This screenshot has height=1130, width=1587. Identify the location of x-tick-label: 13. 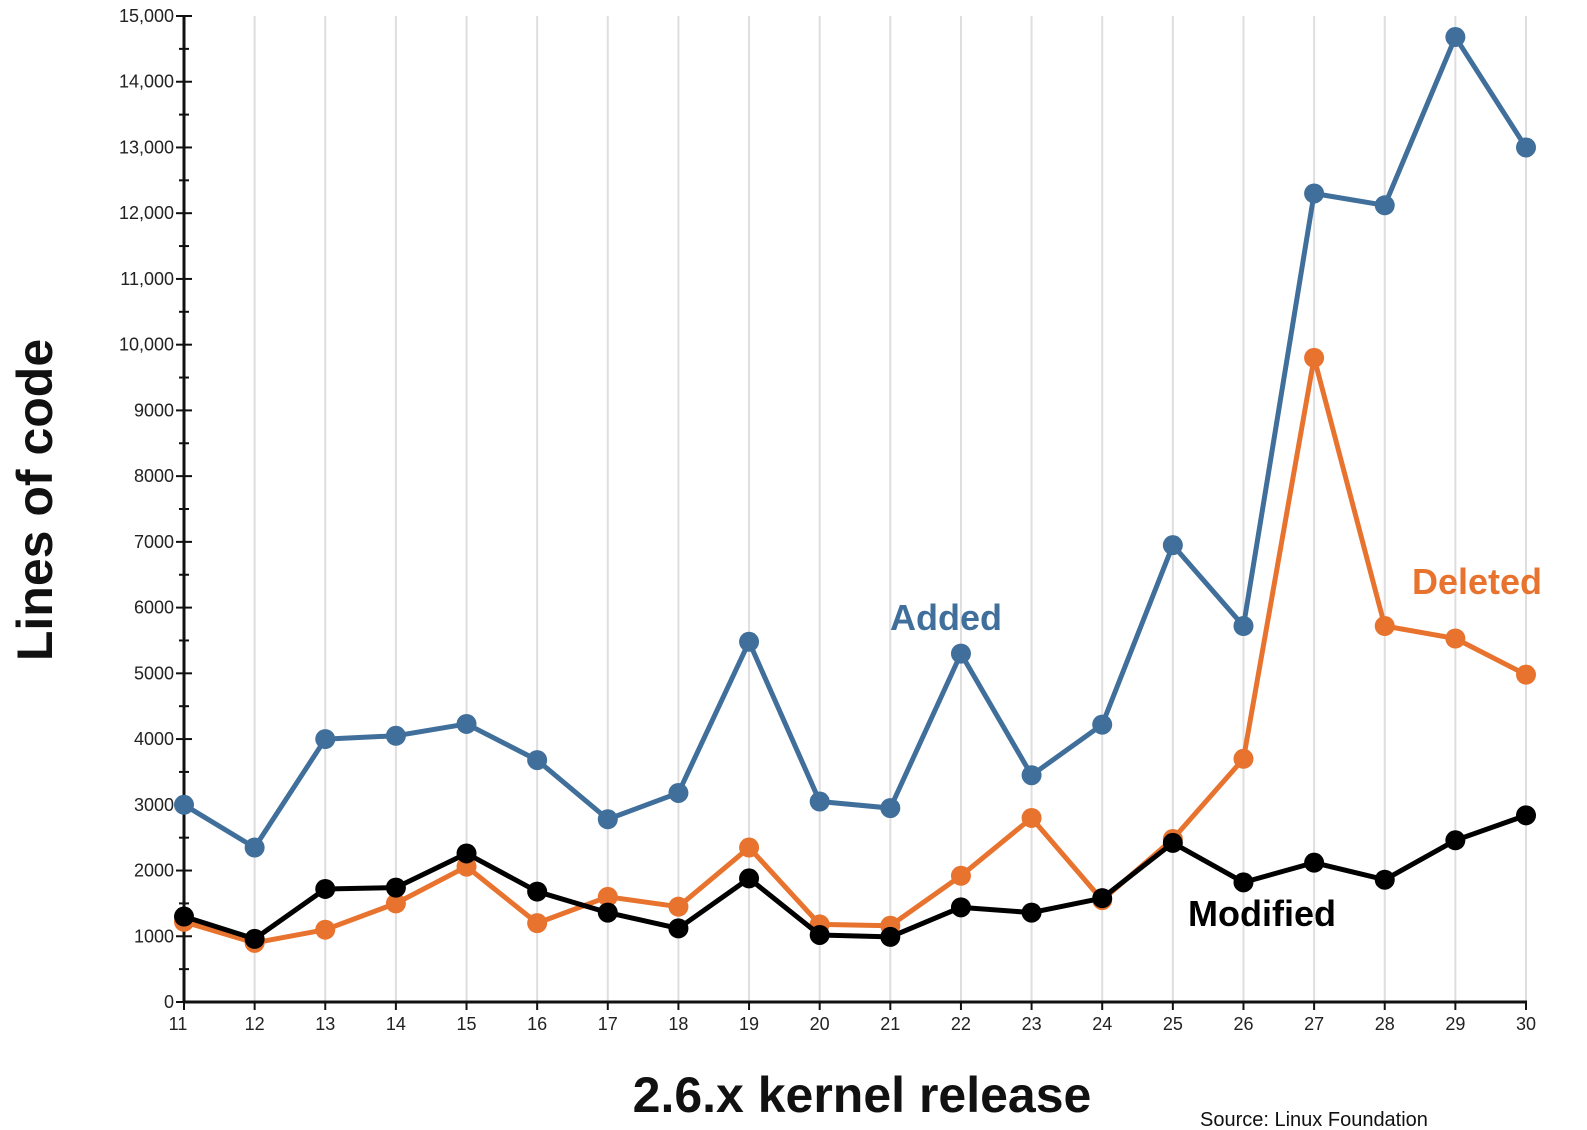
(325, 1024).